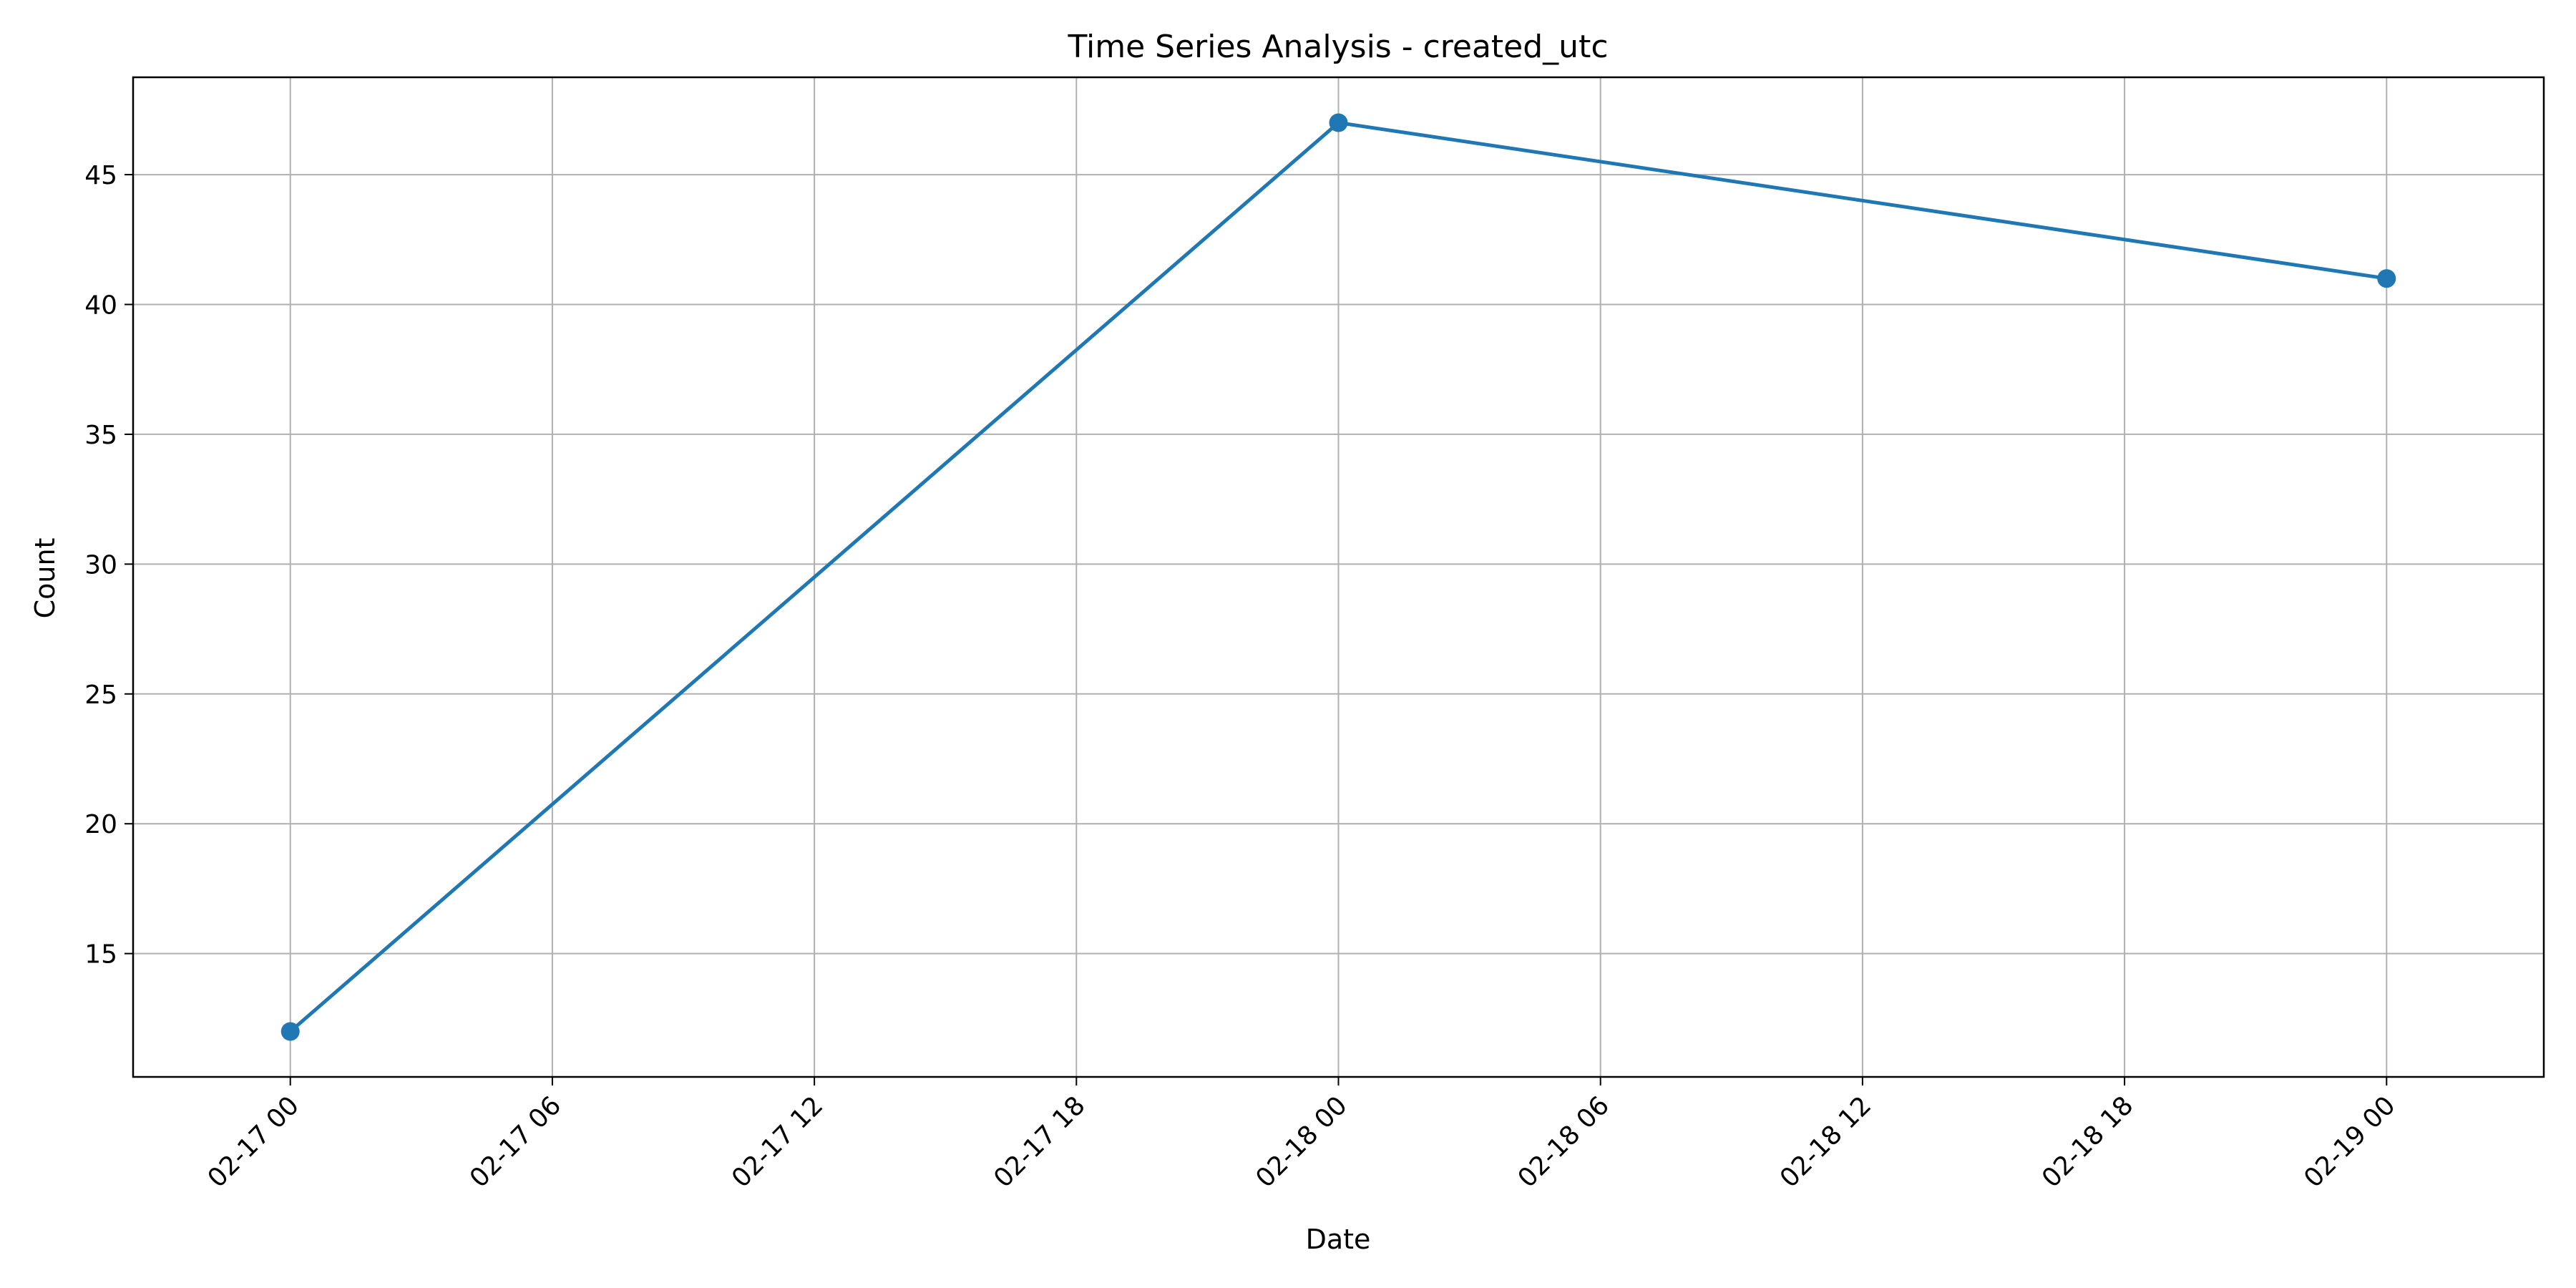  What do you see at coordinates (1337, 47) in the screenshot?
I see `chart-title: Time Series Analysis - created_utc` at bounding box center [1337, 47].